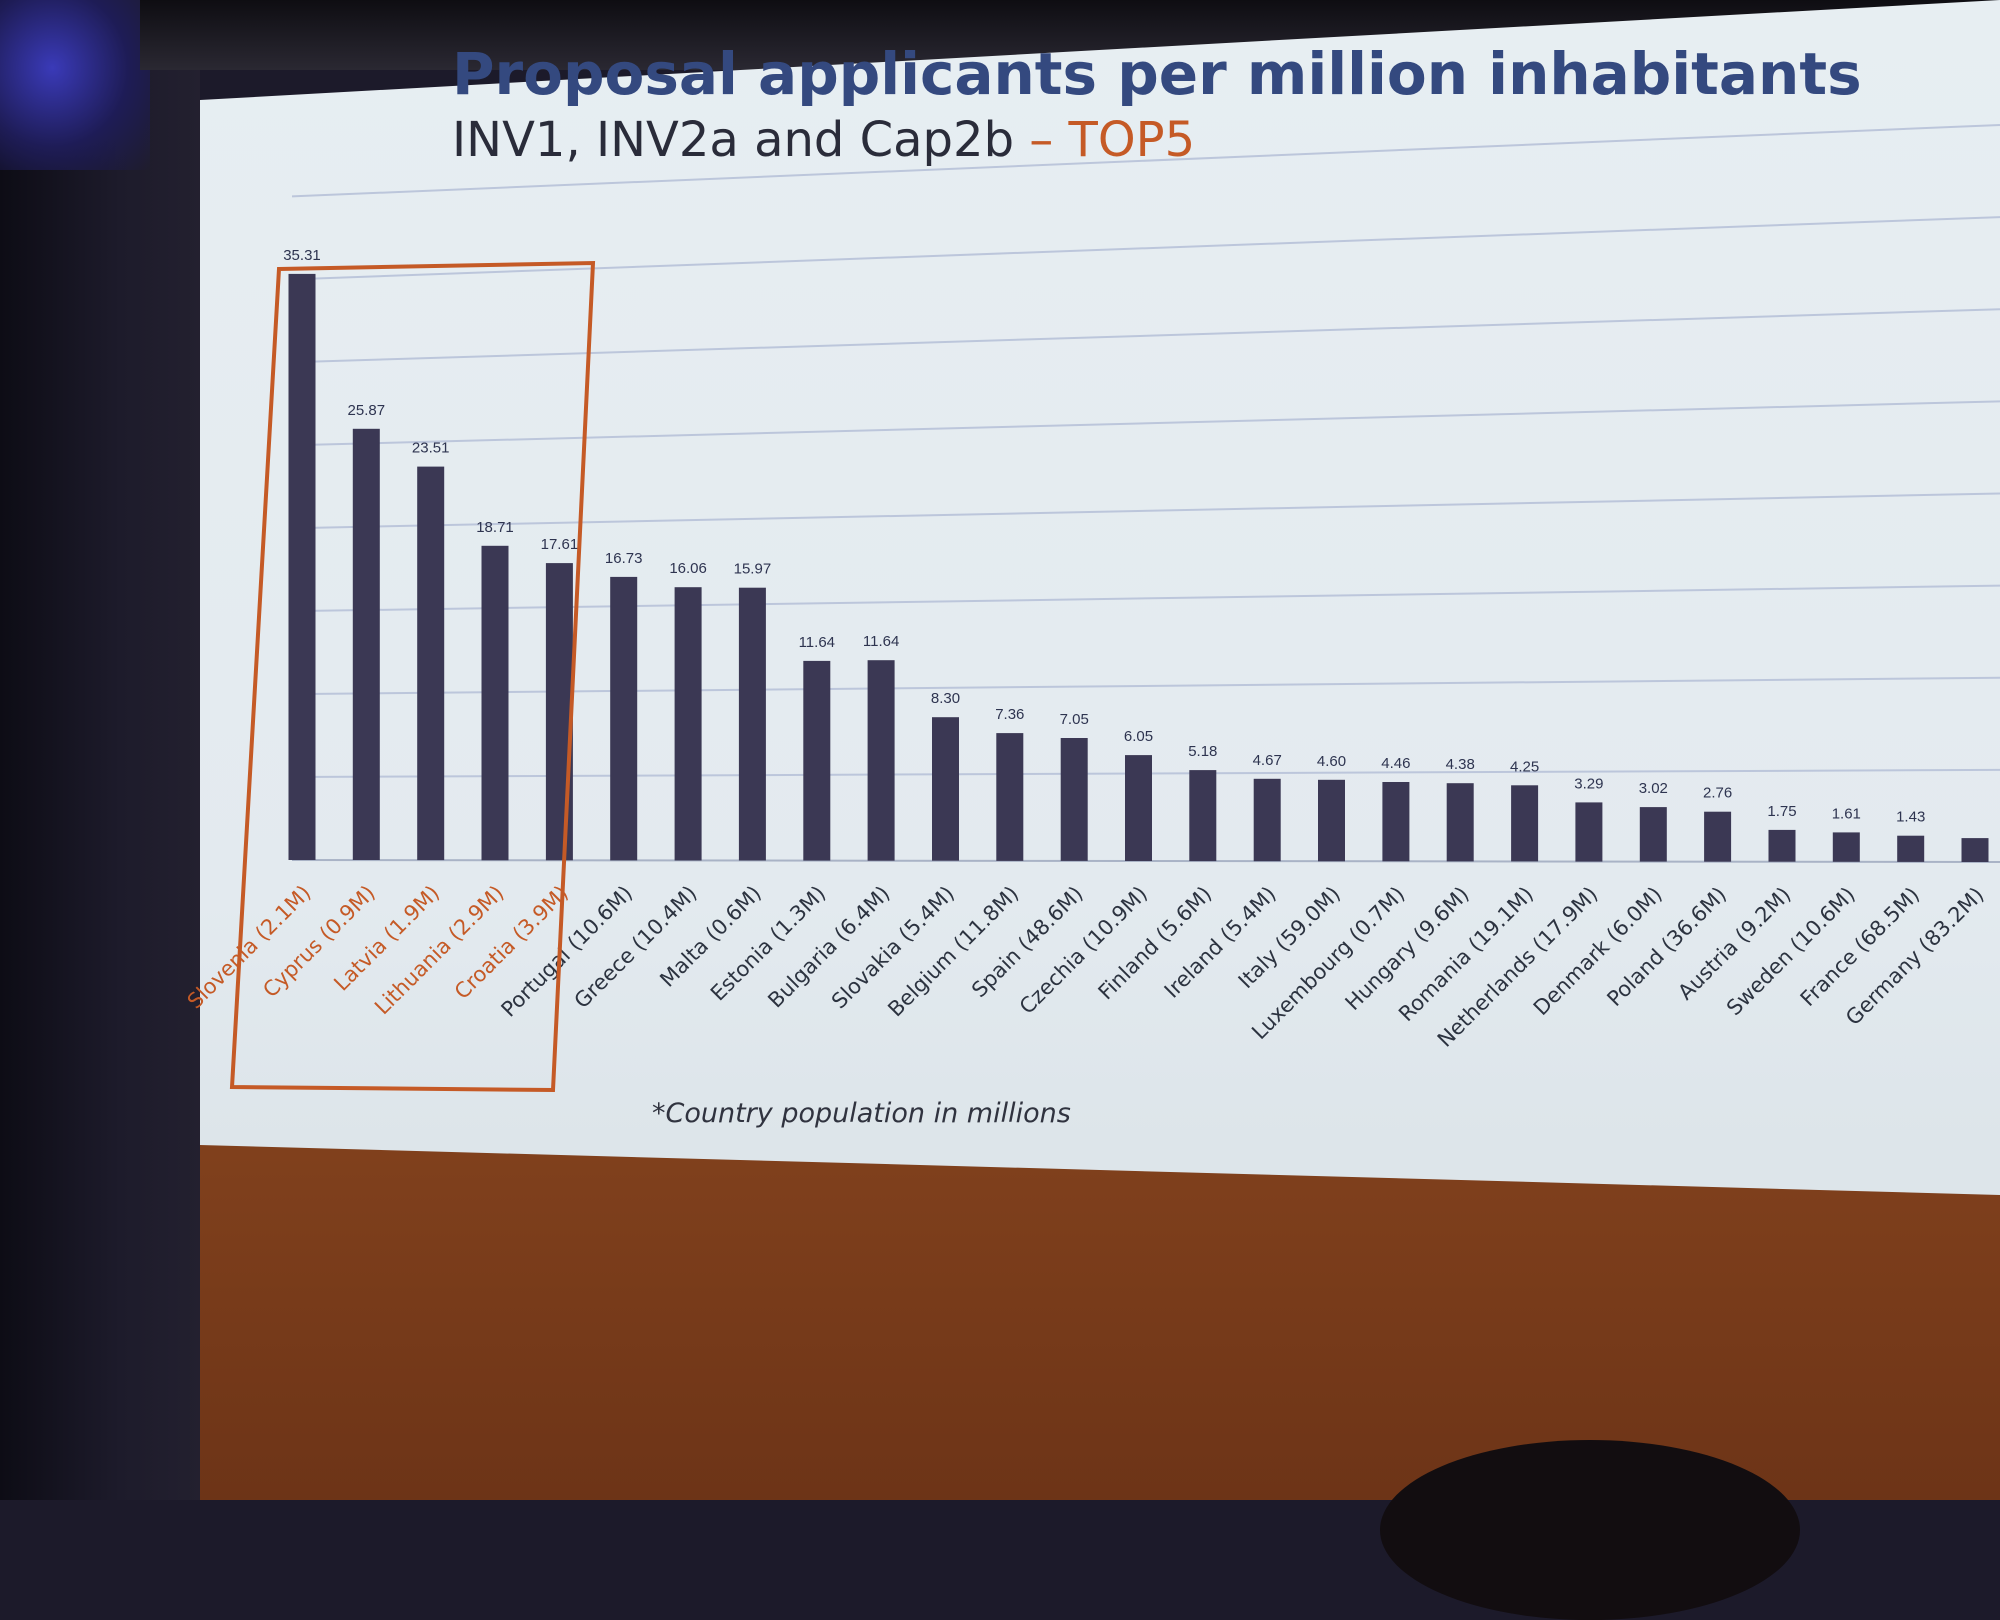 The width and height of the screenshot is (2000, 1620). What do you see at coordinates (431, 448) in the screenshot?
I see `data-label: 23.51` at bounding box center [431, 448].